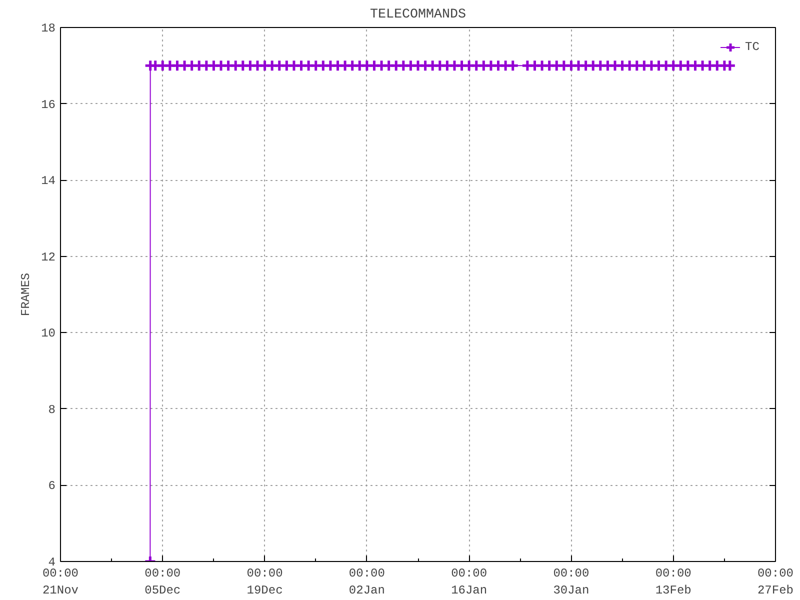  What do you see at coordinates (571, 582) in the screenshot?
I see `x-tick-label: 00:00 30Jan` at bounding box center [571, 582].